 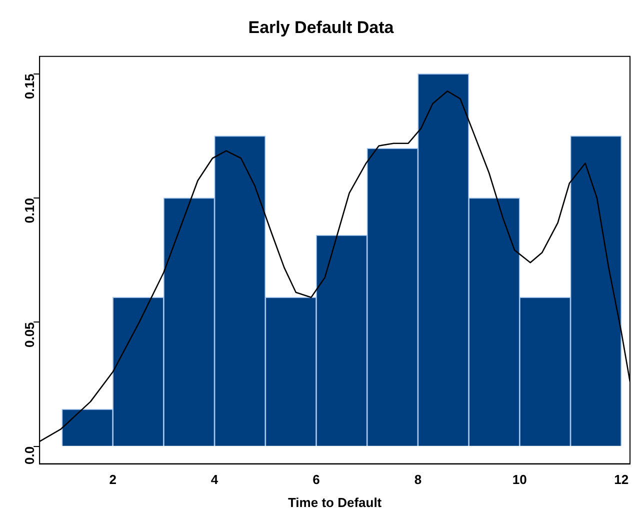 I want to click on x-axis-title: Time to Default, so click(x=335, y=502).